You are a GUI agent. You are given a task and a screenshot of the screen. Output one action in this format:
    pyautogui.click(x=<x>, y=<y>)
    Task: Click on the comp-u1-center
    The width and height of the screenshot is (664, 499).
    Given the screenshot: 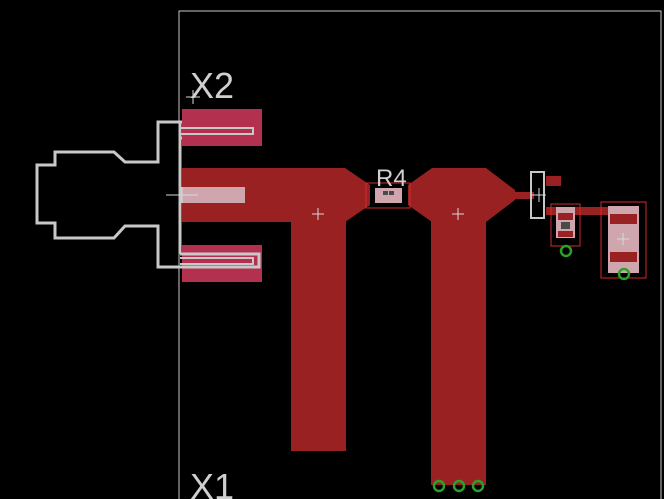 What is the action you would take?
    pyautogui.click(x=565, y=225)
    